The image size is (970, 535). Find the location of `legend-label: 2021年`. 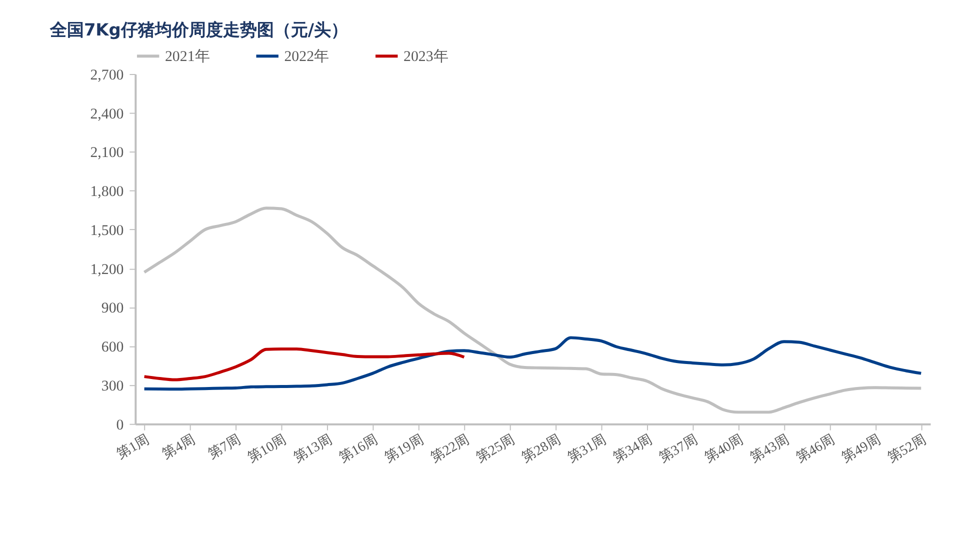

legend-label: 2021年 is located at coordinates (187, 57).